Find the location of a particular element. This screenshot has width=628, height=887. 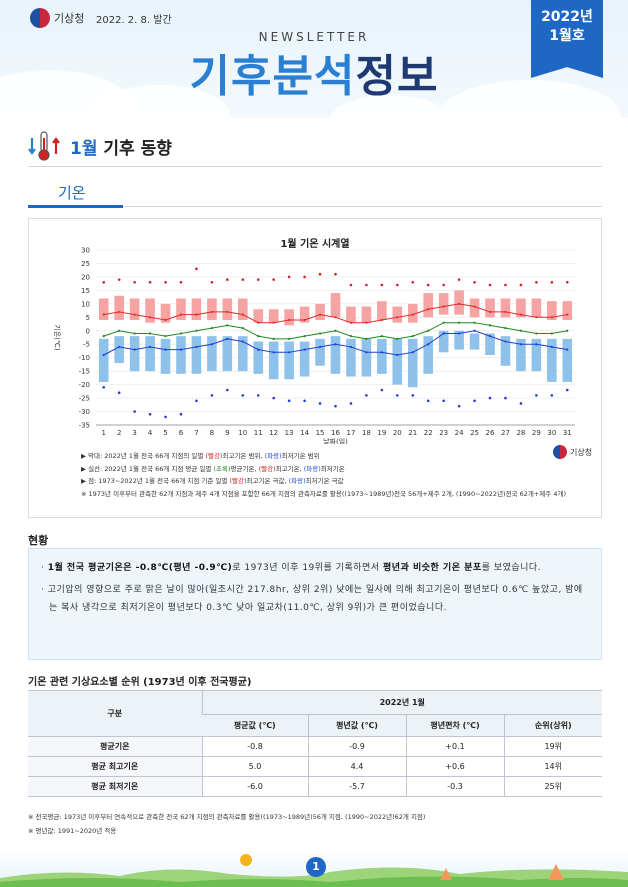

y-tick-label: 30 is located at coordinates (85, 251).